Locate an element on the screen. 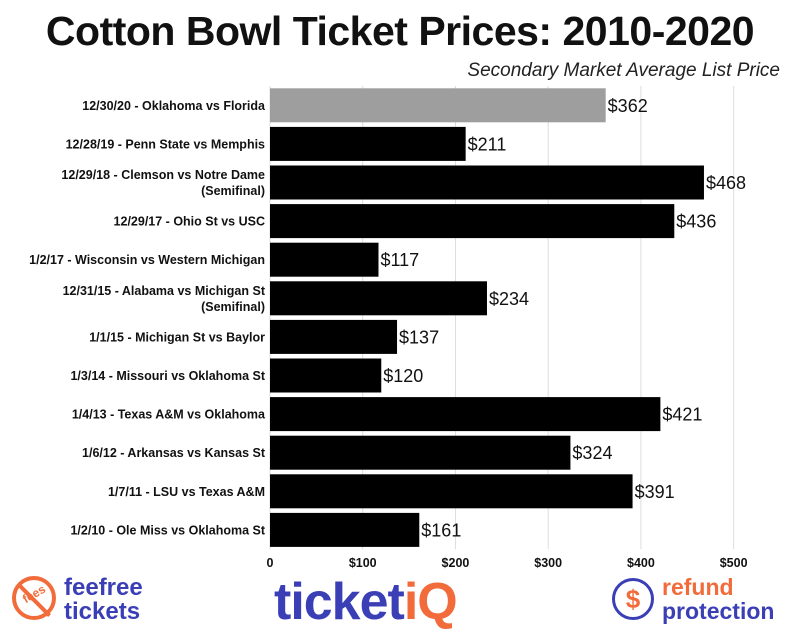 The height and width of the screenshot is (632, 800). refund-protection-logo: $ refund protection is located at coordinates (704, 600).